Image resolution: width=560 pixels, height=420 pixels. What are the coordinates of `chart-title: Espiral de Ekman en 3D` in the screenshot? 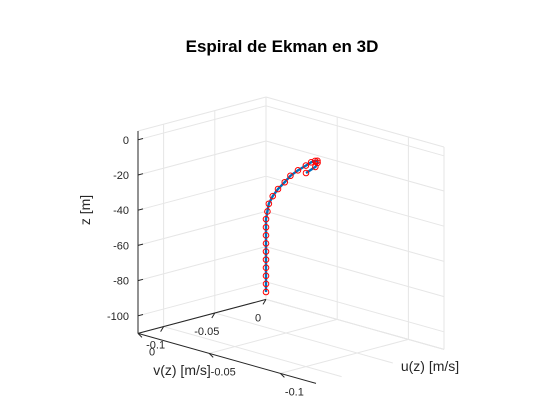 It's located at (282, 46).